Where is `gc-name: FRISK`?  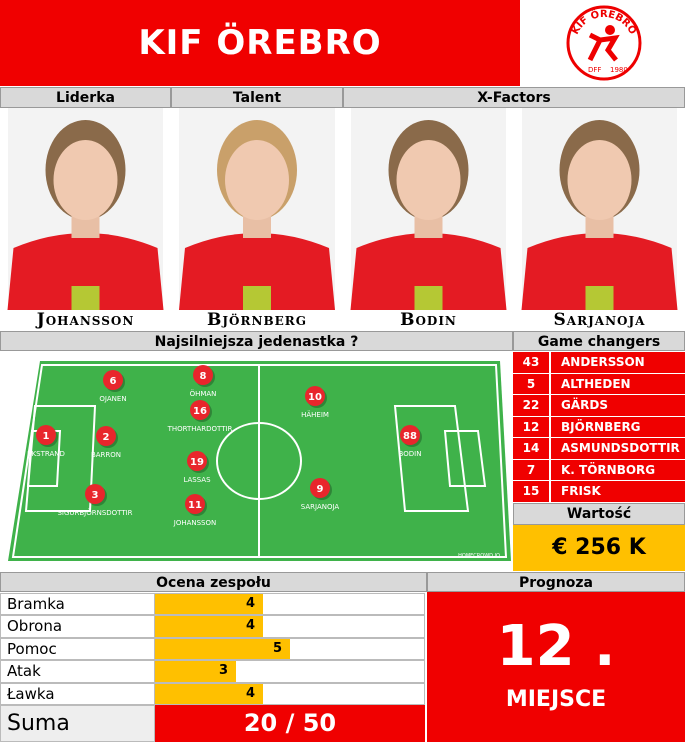
gc-name: FRISK is located at coordinates (618, 492).